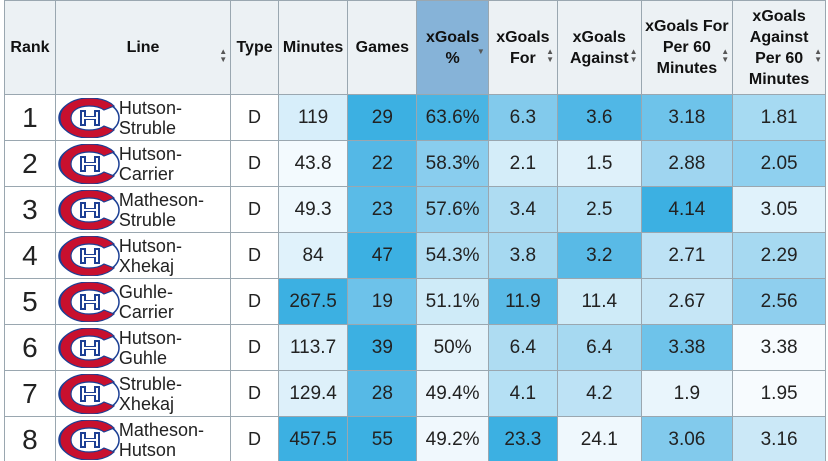 The image size is (828, 461). Describe the element at coordinates (313, 209) in the screenshot. I see `minutes-cell: 49.3` at that location.